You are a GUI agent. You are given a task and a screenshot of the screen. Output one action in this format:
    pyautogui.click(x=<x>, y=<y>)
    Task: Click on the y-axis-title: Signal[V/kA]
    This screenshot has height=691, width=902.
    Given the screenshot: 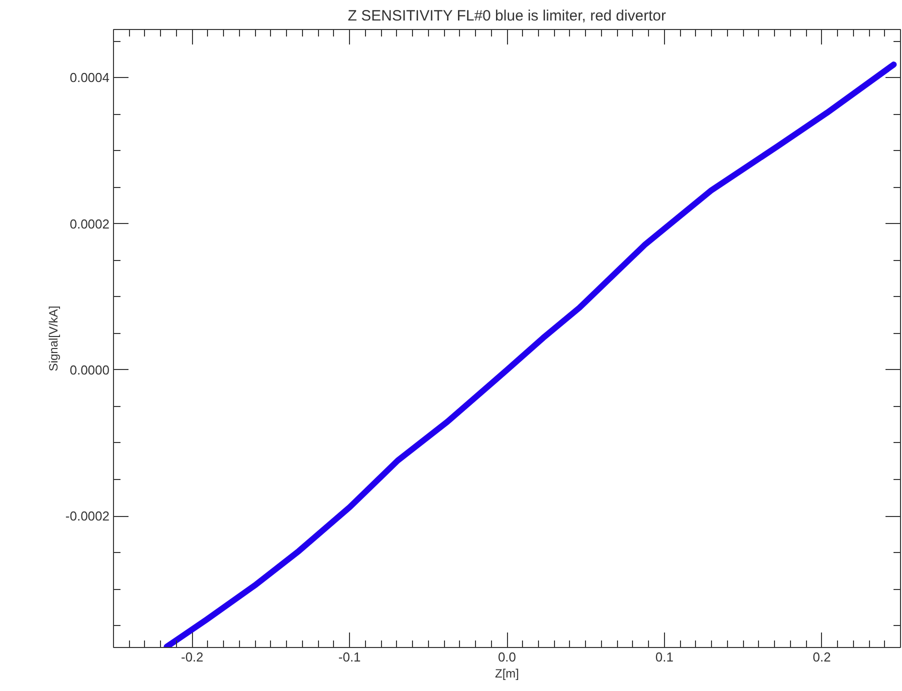 What is the action you would take?
    pyautogui.click(x=53, y=339)
    